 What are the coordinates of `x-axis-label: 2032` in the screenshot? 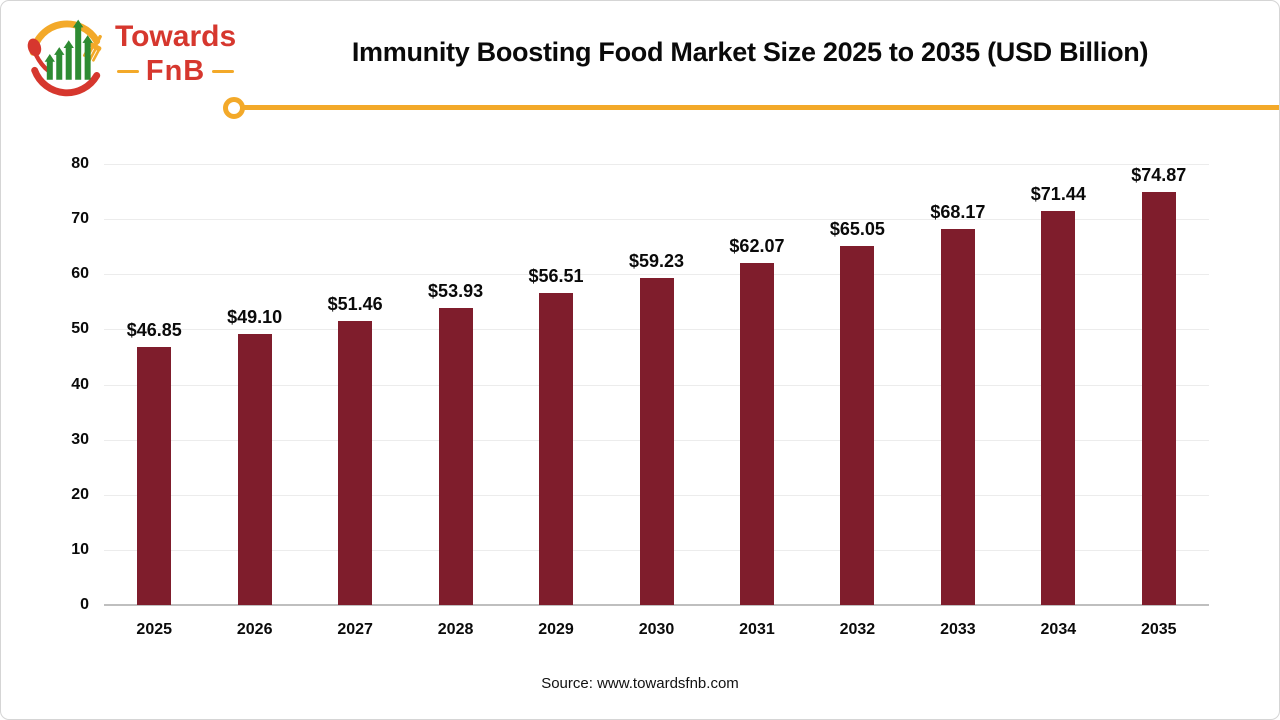 It's located at (857, 629).